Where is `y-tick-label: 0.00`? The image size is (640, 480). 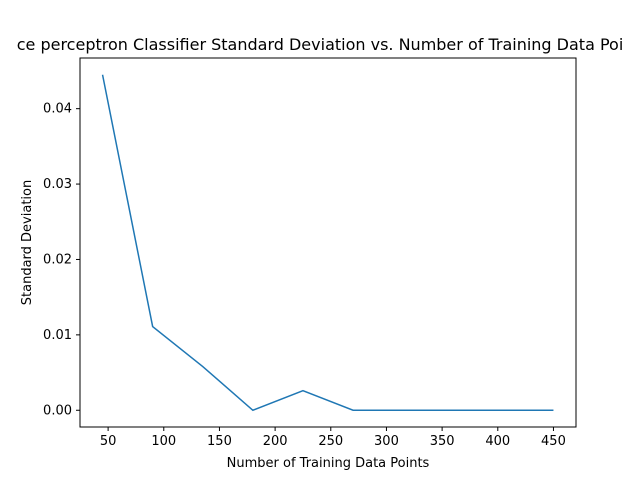
y-tick-label: 0.00 is located at coordinates (57, 410).